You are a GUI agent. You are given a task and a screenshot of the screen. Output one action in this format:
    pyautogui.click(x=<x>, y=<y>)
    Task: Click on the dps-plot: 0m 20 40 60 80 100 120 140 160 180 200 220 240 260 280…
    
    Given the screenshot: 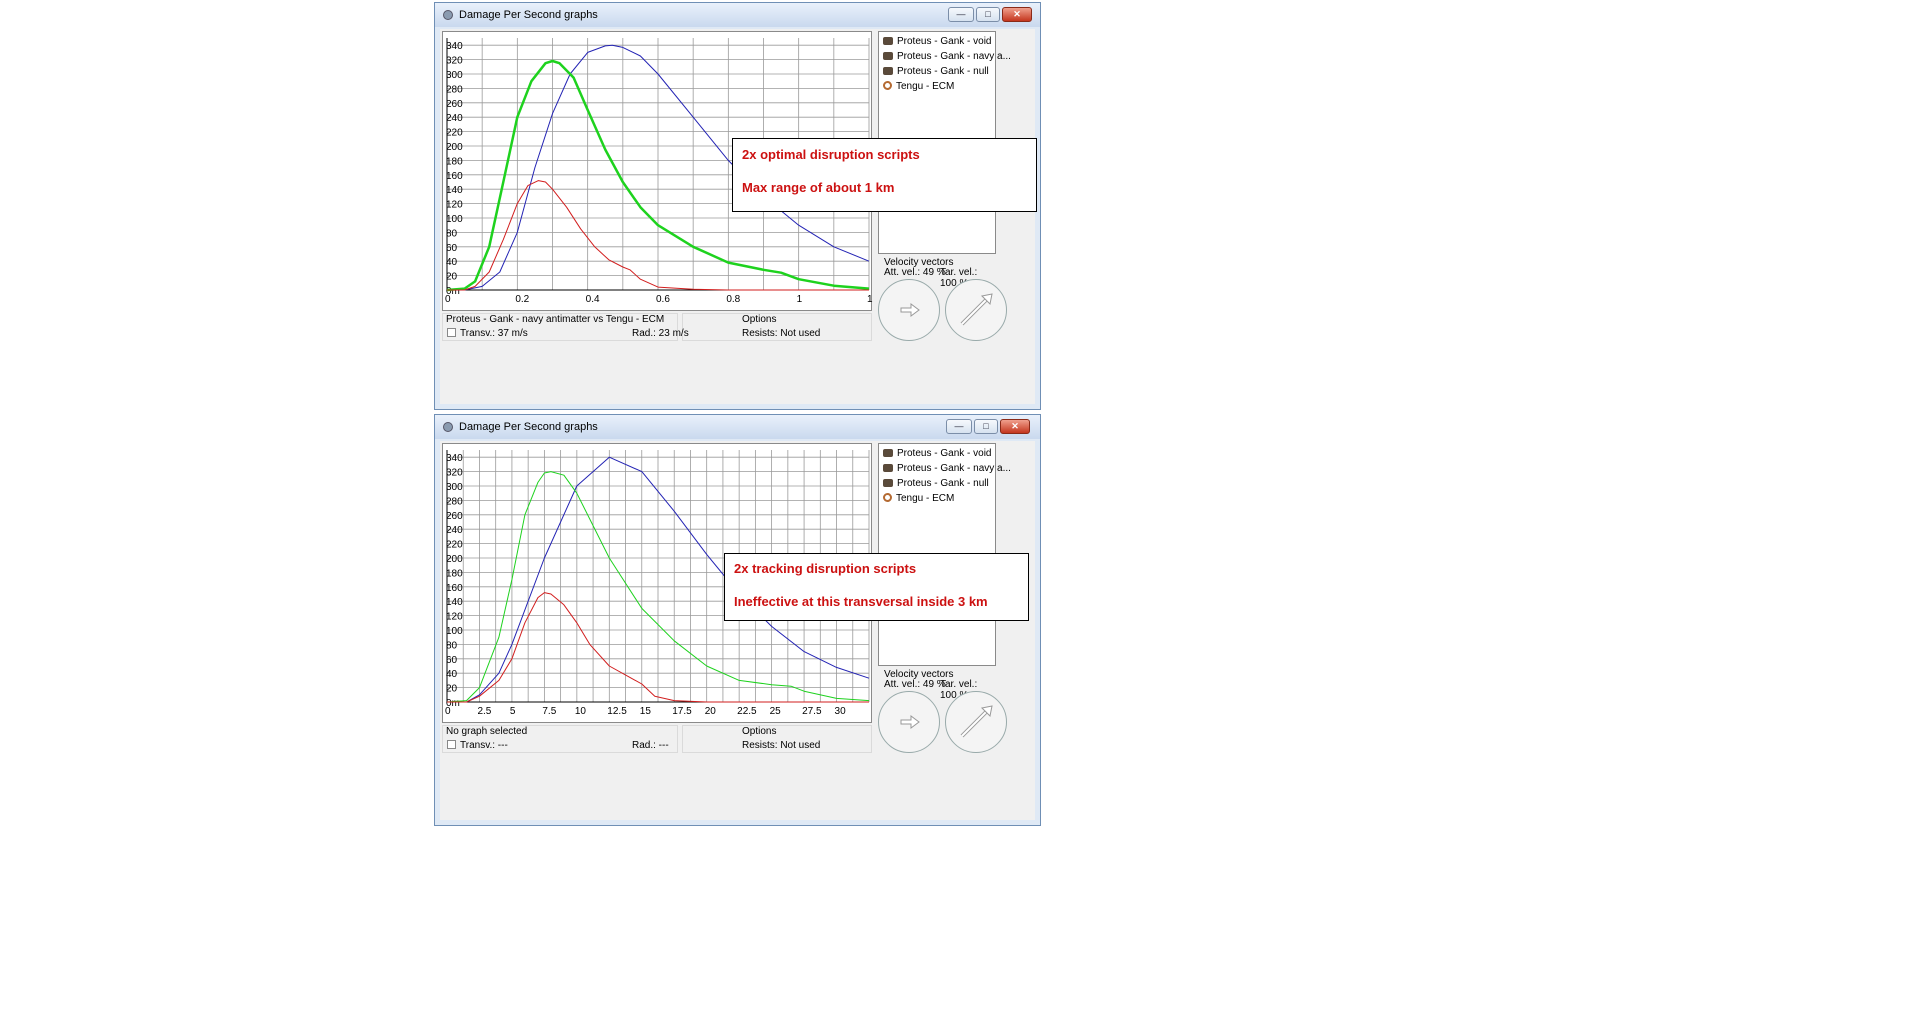 What is the action you would take?
    pyautogui.click(x=657, y=583)
    